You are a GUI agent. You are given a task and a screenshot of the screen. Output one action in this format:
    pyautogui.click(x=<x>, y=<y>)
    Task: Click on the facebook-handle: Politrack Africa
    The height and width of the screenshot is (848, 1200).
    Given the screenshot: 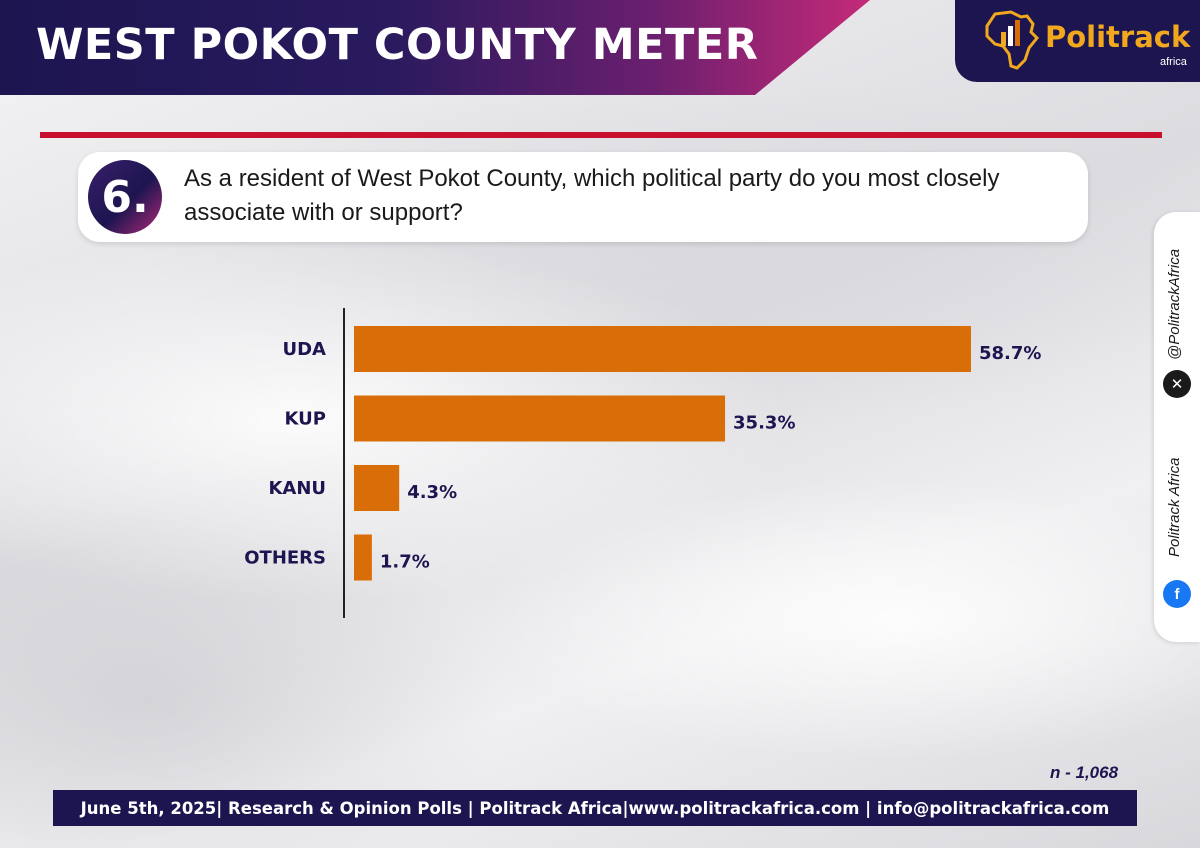 What is the action you would take?
    pyautogui.click(x=1174, y=507)
    